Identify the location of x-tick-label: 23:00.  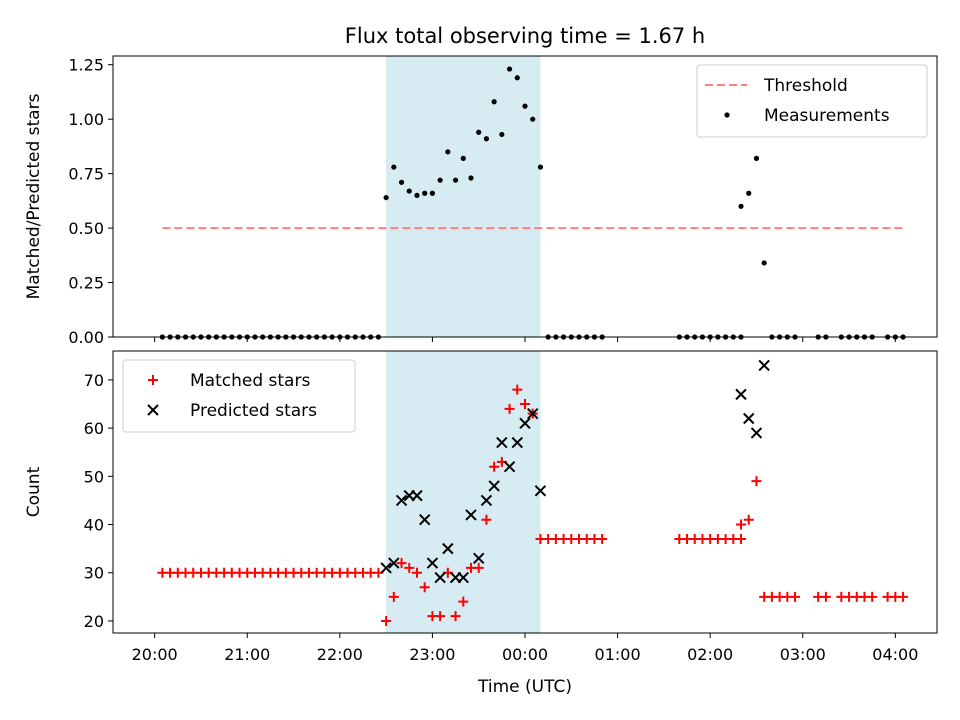
(432, 654).